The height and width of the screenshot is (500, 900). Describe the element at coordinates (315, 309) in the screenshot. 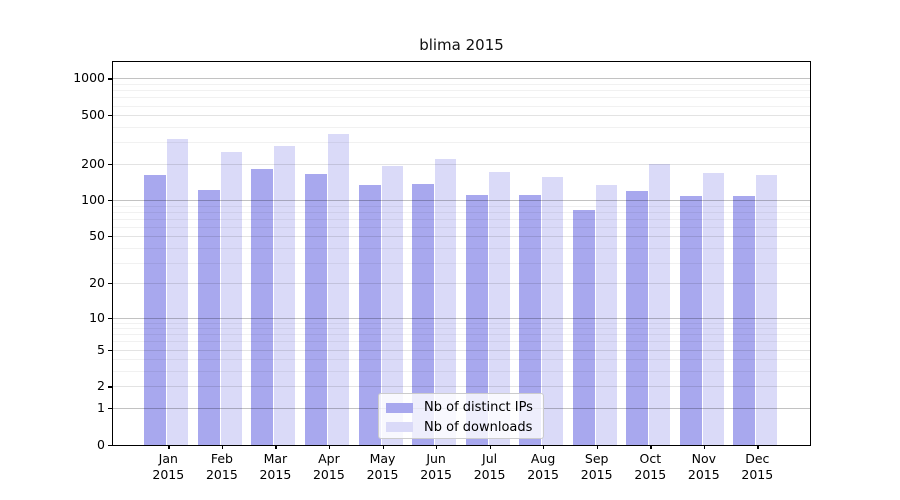

I see `bar-distinct-ips-apr` at that location.